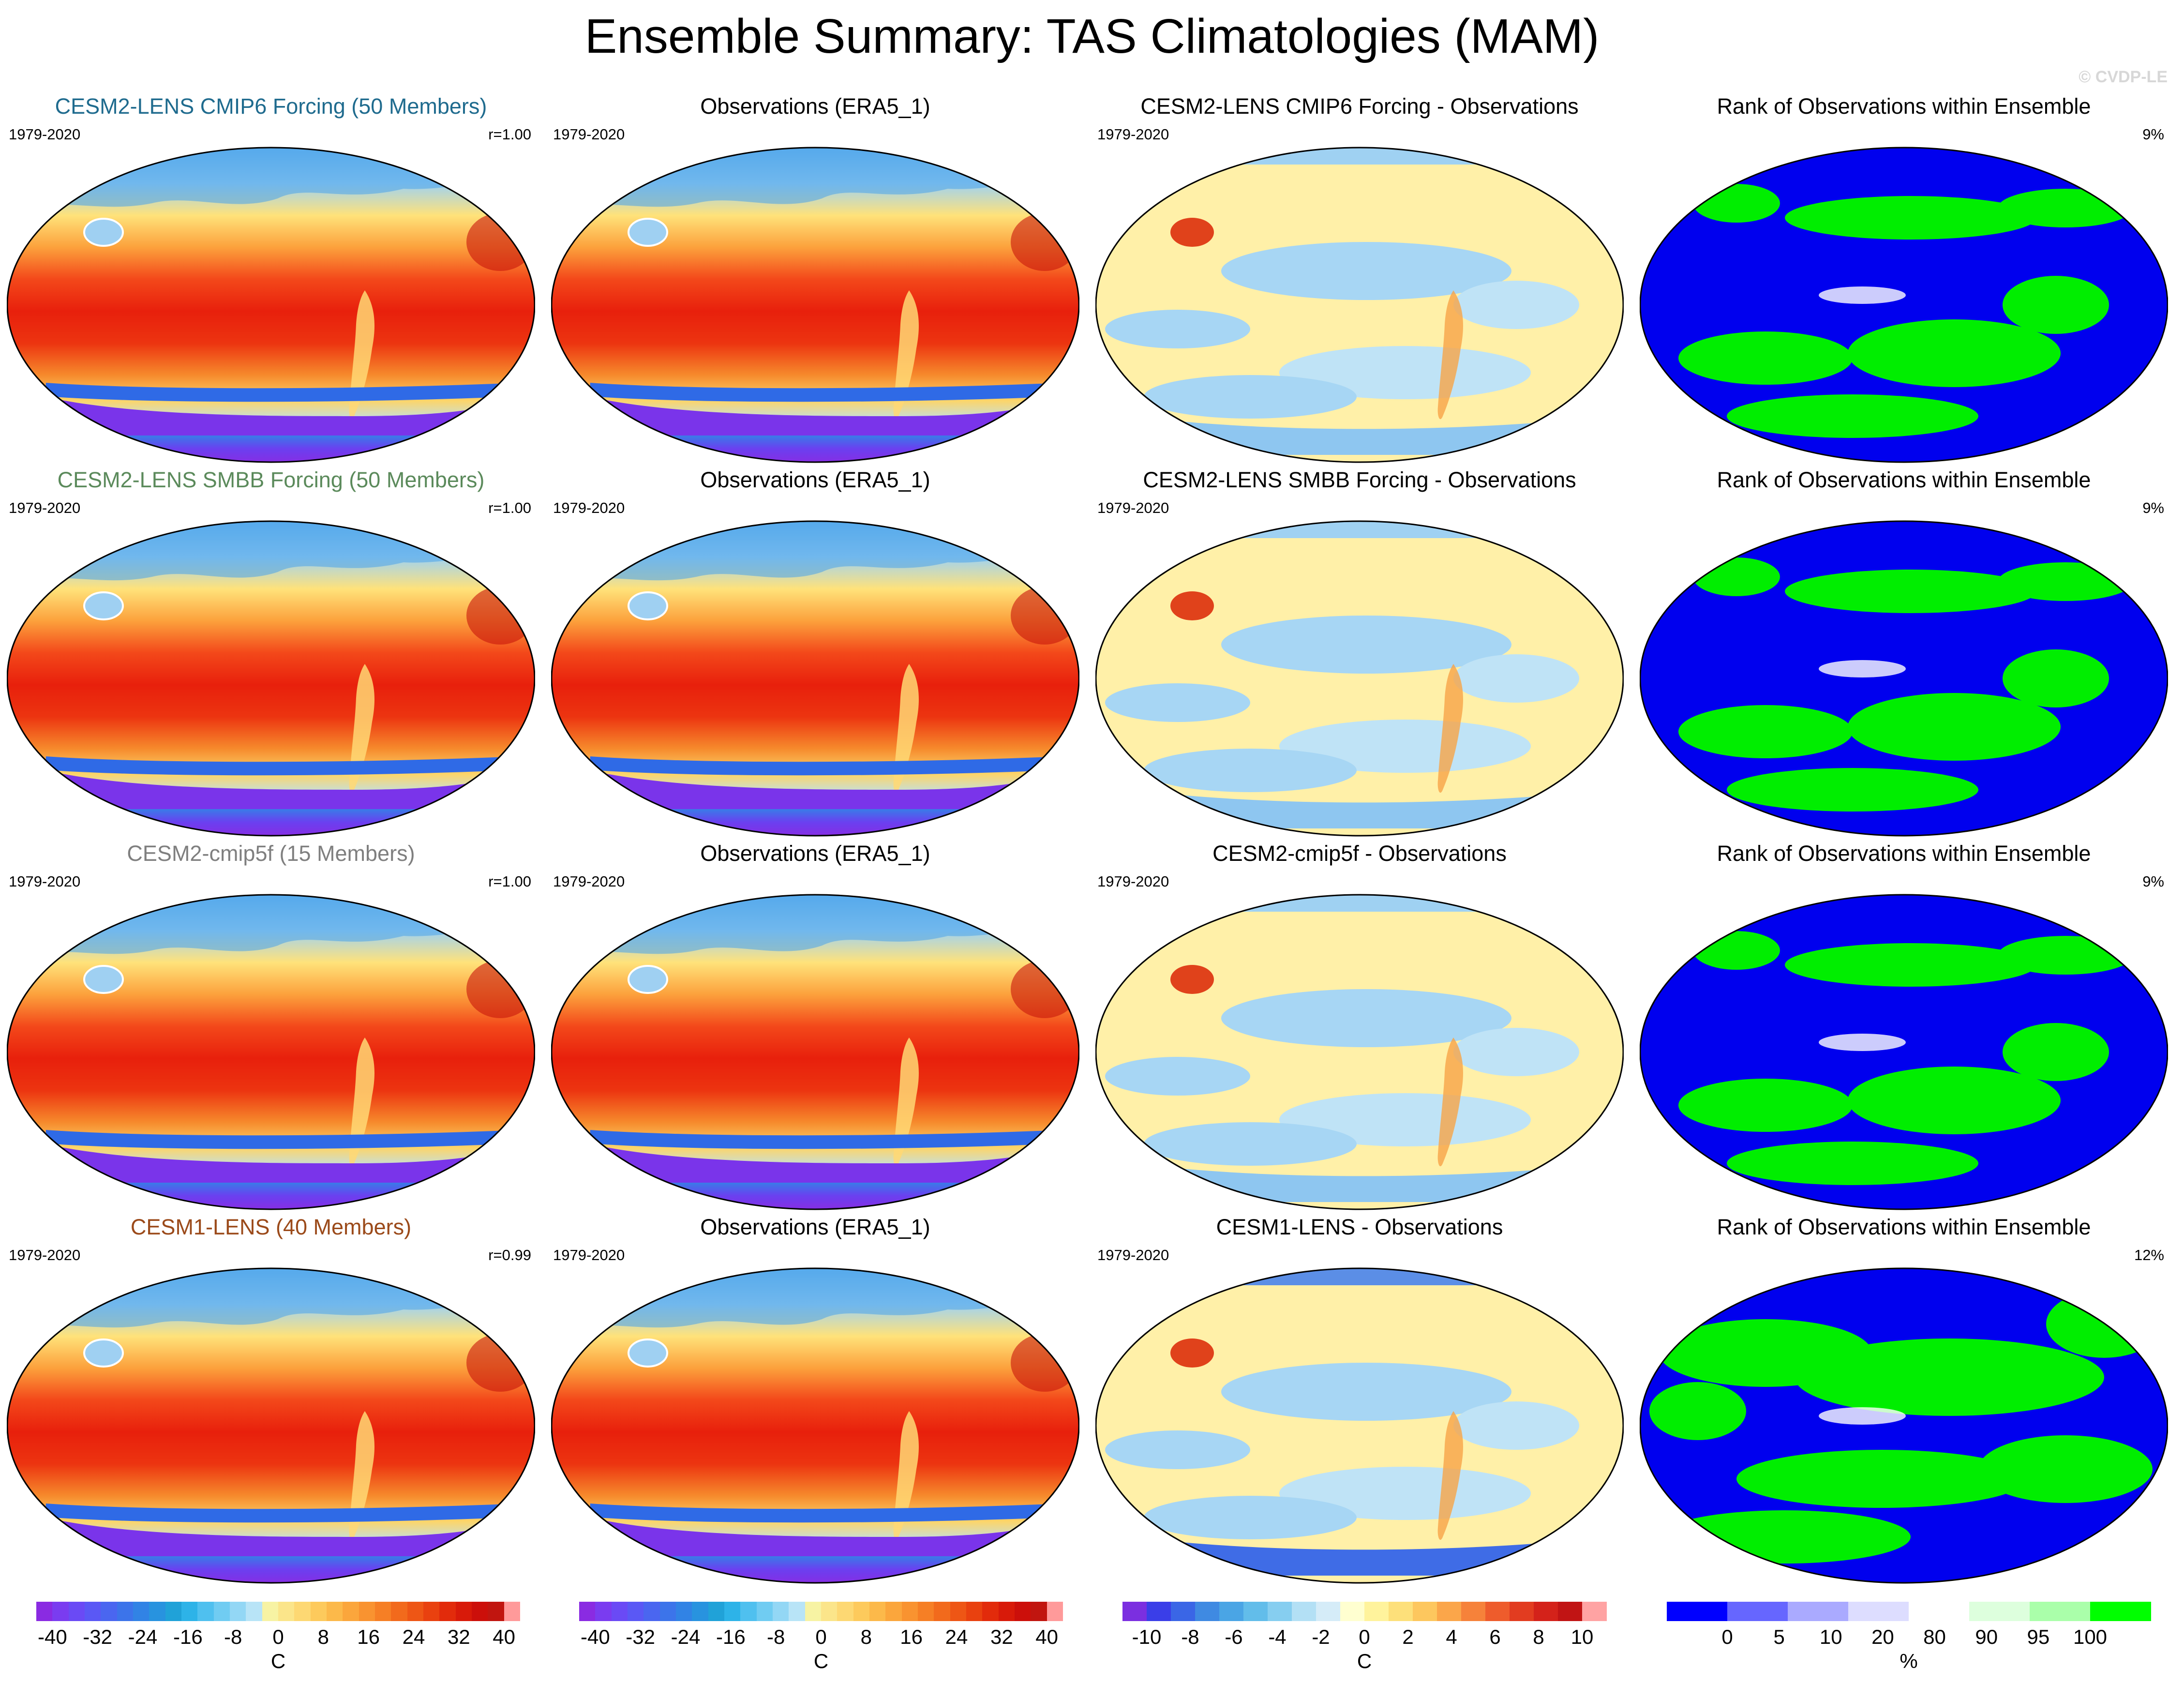 Image resolution: width=2184 pixels, height=1684 pixels. I want to click on andes-bias, so click(1450, 355).